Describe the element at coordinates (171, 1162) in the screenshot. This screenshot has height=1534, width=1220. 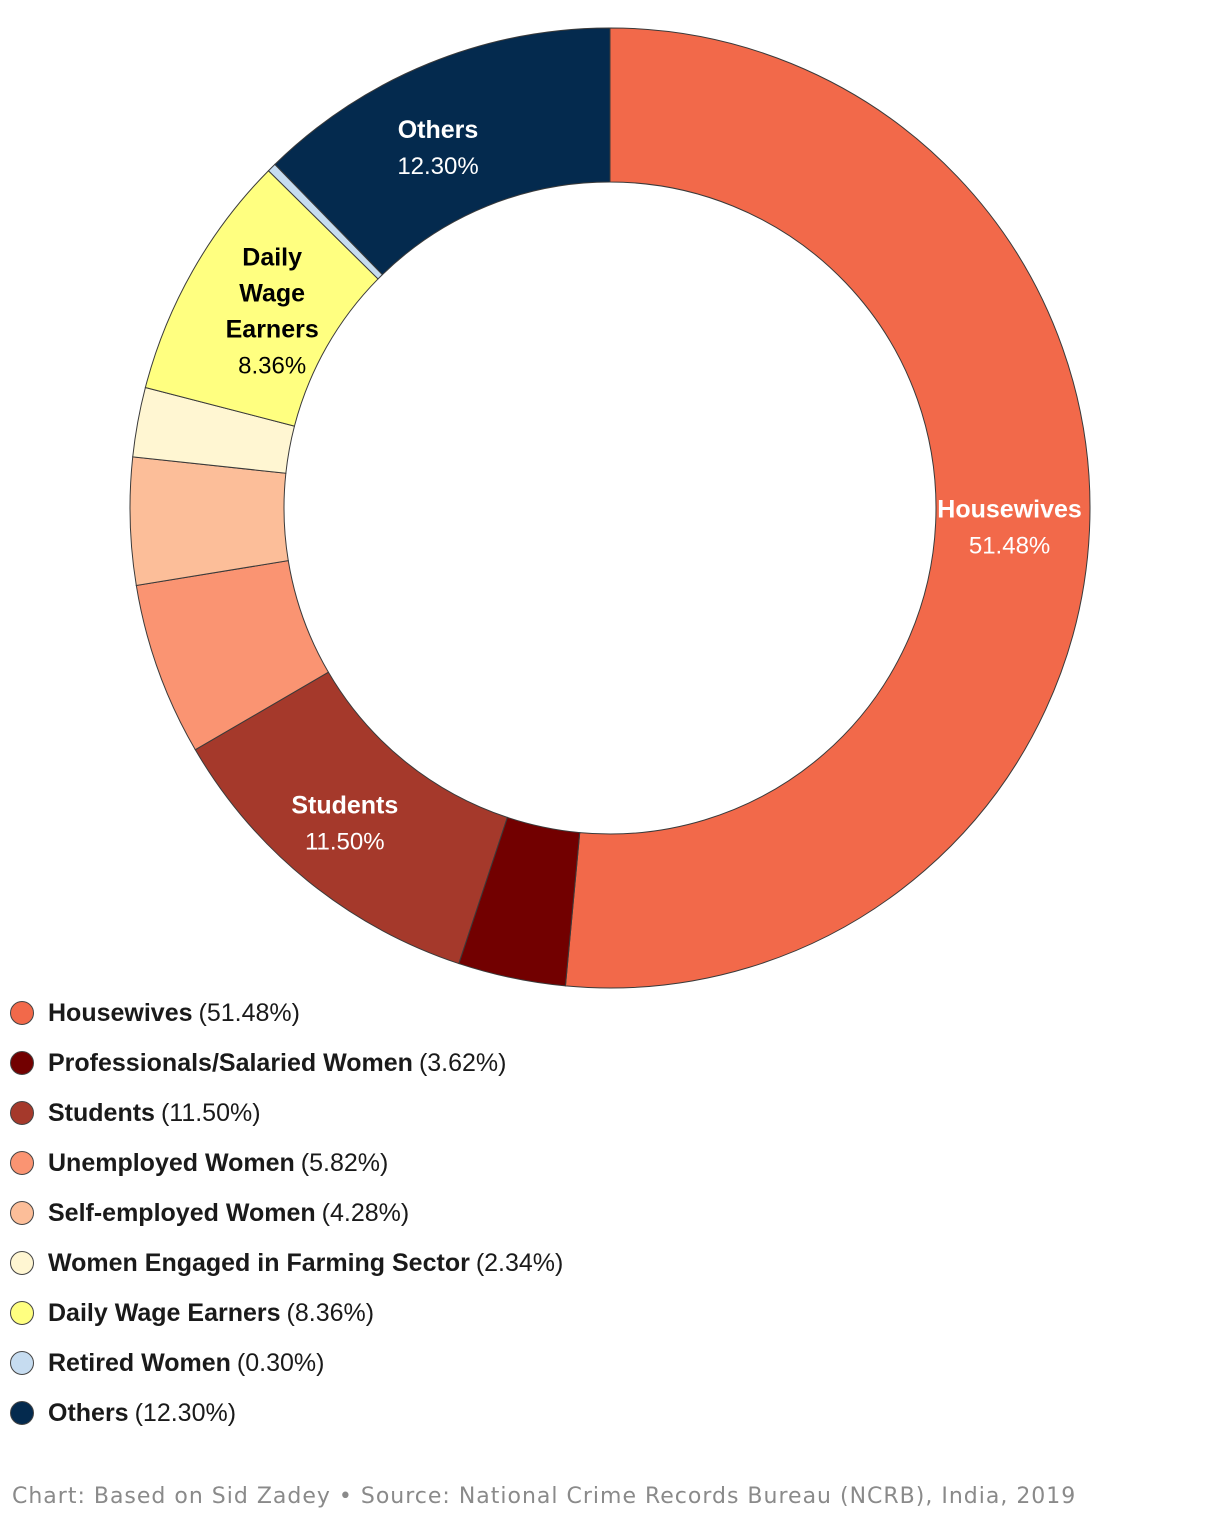
I see `legend-item-name: Unemployed Women` at that location.